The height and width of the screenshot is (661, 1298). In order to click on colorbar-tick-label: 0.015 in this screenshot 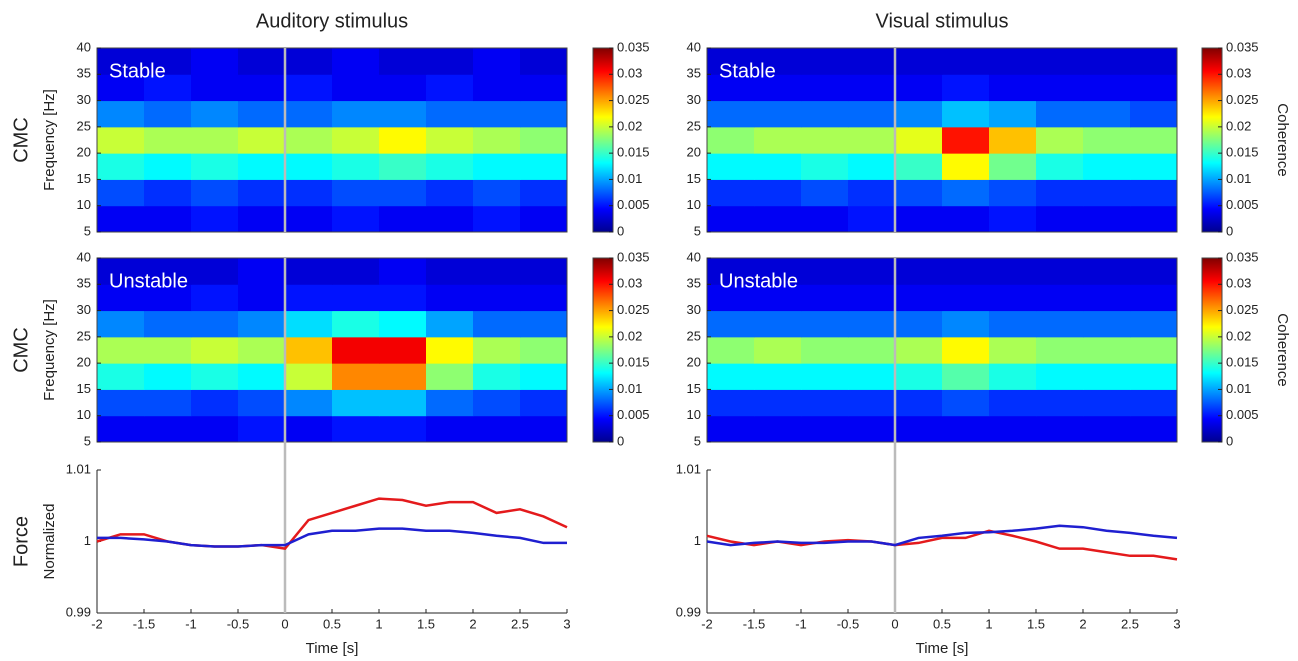, I will do `click(1242, 152)`.